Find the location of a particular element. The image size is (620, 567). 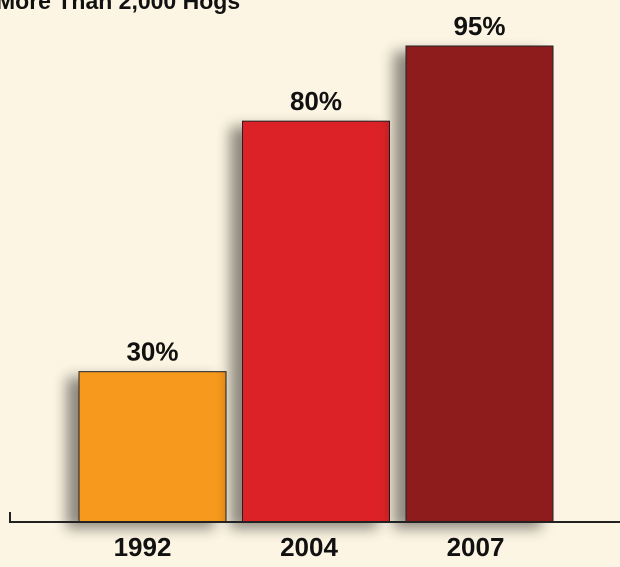

x-tick-label: 2007 is located at coordinates (476, 547).